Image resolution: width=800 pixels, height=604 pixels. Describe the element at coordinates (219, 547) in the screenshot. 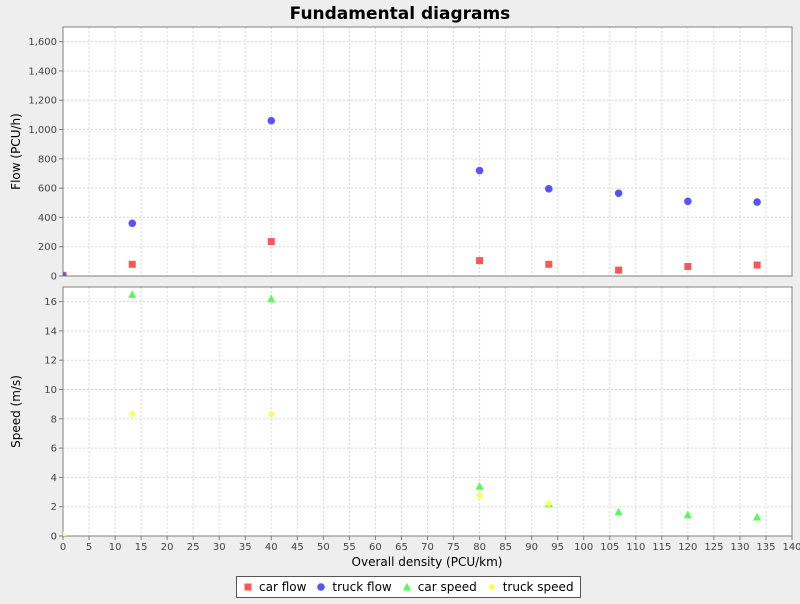

I see `x-tick-label: 30` at that location.